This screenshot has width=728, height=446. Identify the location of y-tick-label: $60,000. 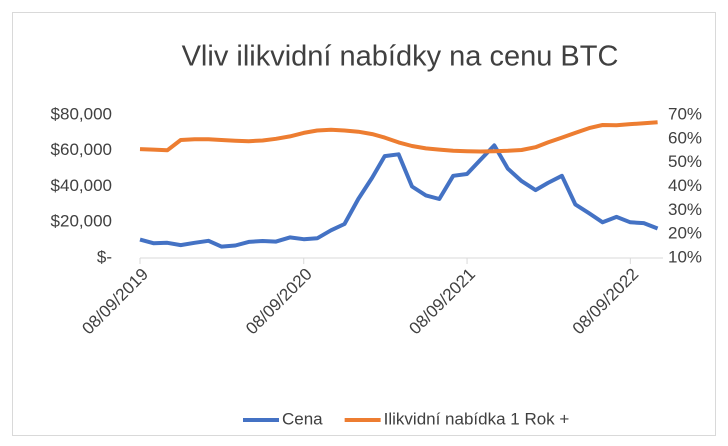
(81, 149).